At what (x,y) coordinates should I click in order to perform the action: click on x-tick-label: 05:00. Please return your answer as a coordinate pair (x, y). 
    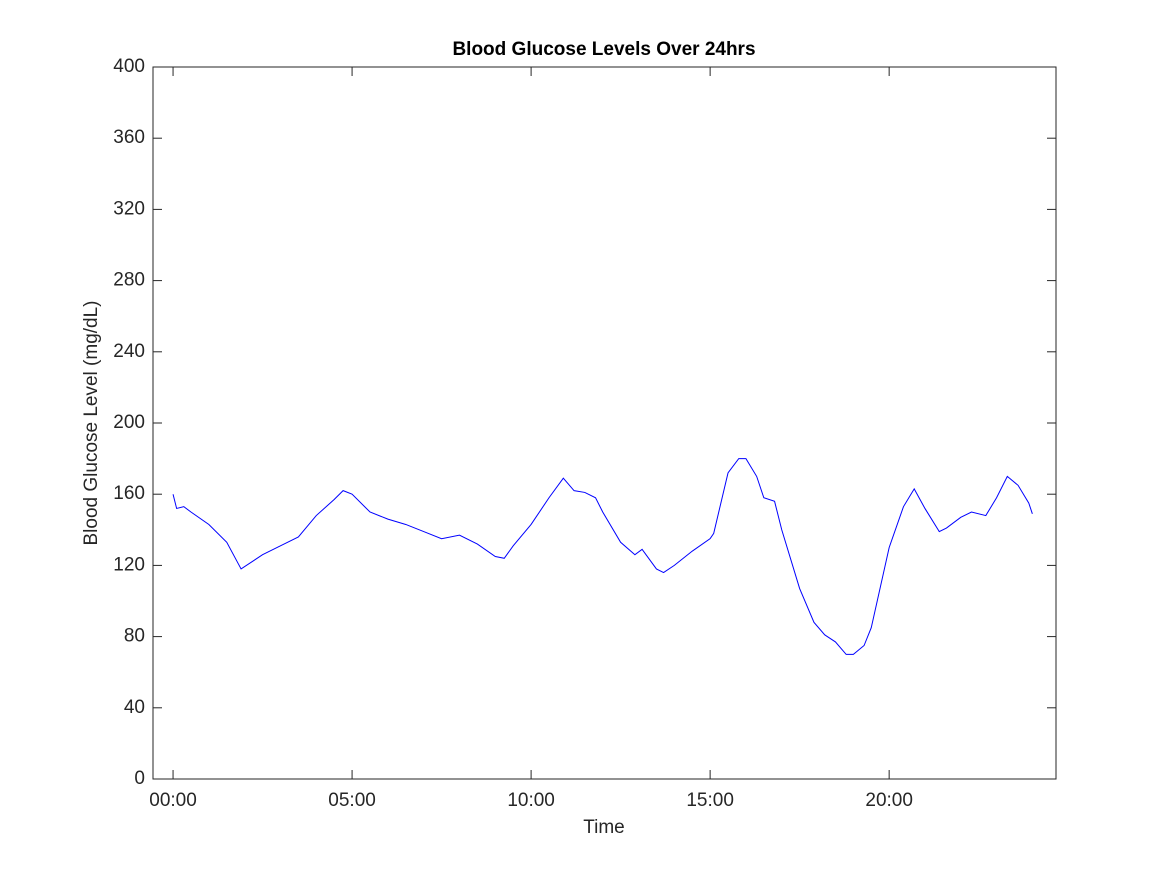
    Looking at the image, I should click on (352, 800).